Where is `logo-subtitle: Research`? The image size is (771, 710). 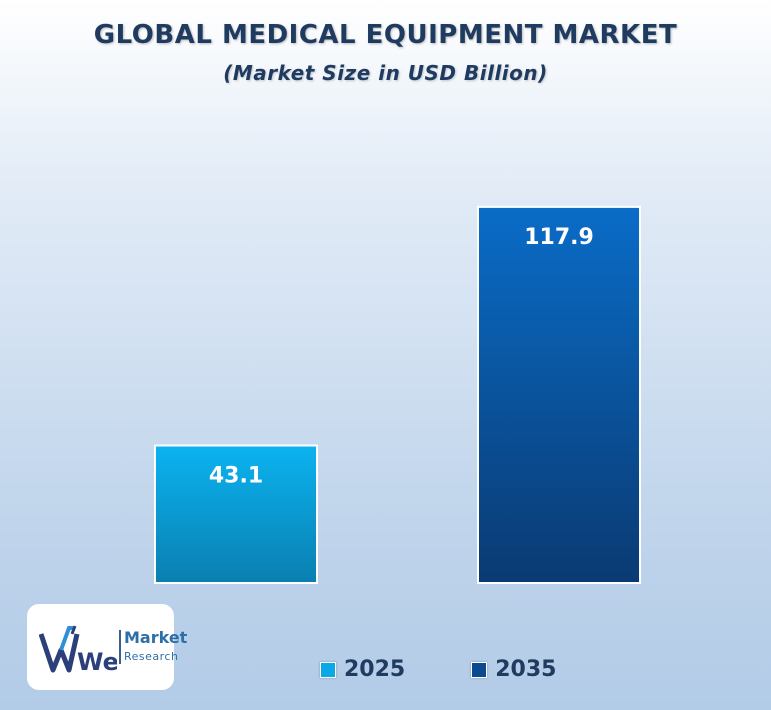 logo-subtitle: Research is located at coordinates (151, 656).